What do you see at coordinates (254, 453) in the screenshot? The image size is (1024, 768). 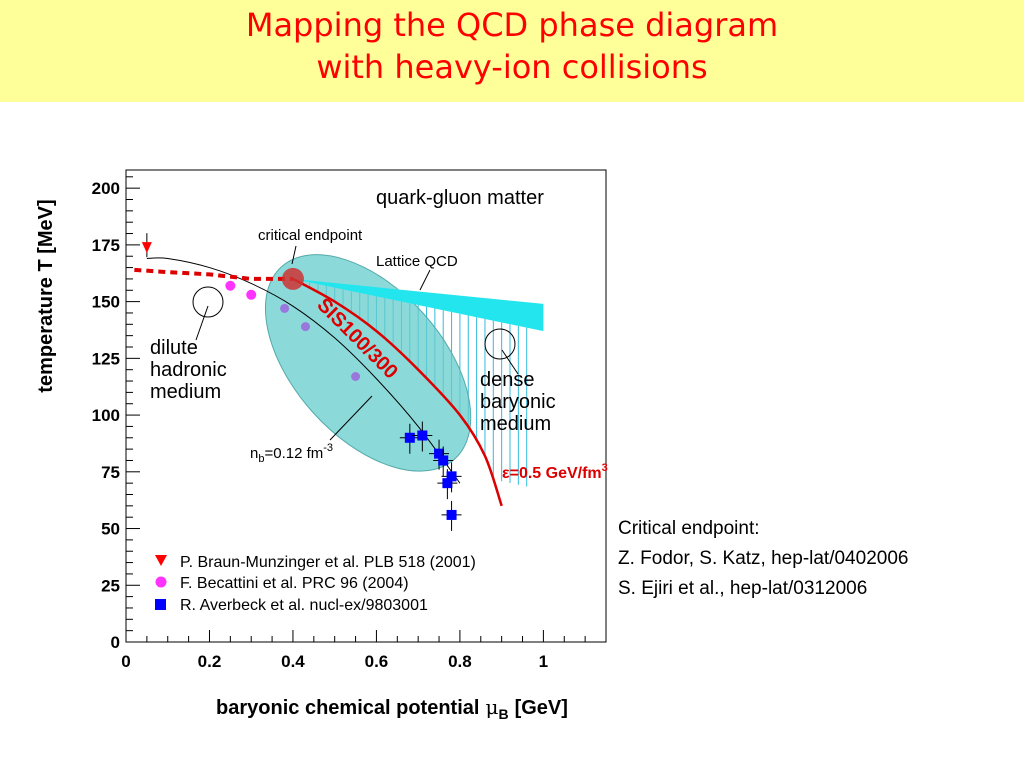 I see `nb-main: n` at bounding box center [254, 453].